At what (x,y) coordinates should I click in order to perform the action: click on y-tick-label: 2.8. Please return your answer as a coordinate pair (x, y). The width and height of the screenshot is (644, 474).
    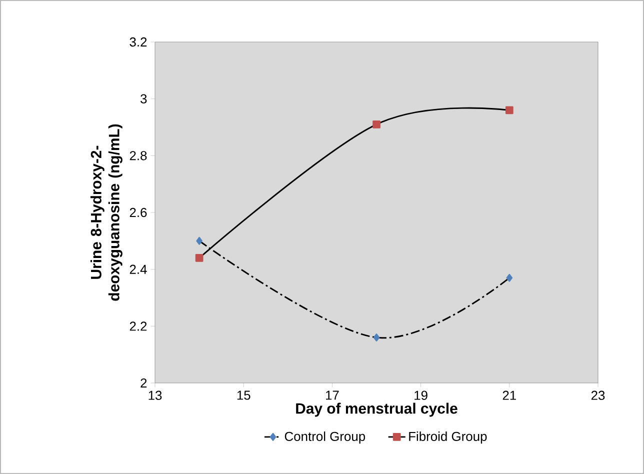
    Looking at the image, I should click on (138, 155).